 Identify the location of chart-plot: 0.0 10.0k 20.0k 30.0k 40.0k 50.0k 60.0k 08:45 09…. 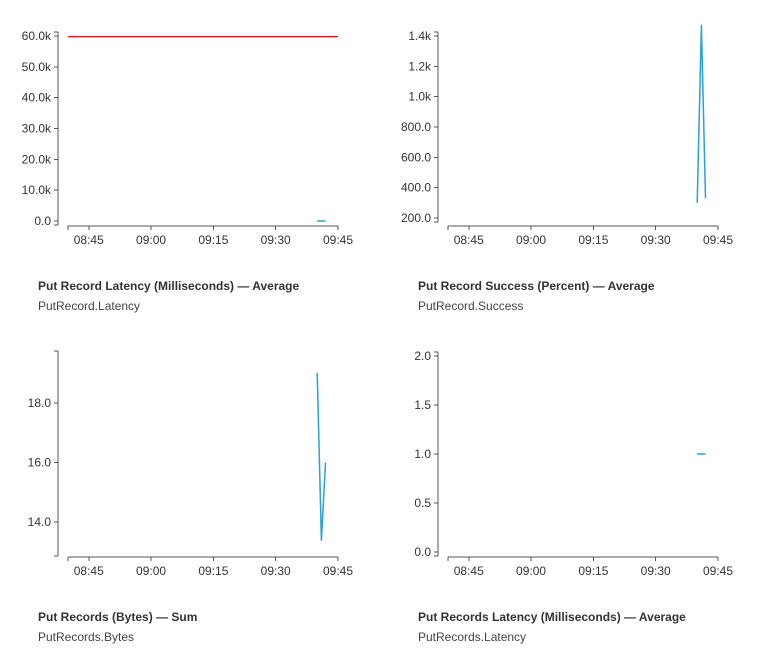
(188, 138).